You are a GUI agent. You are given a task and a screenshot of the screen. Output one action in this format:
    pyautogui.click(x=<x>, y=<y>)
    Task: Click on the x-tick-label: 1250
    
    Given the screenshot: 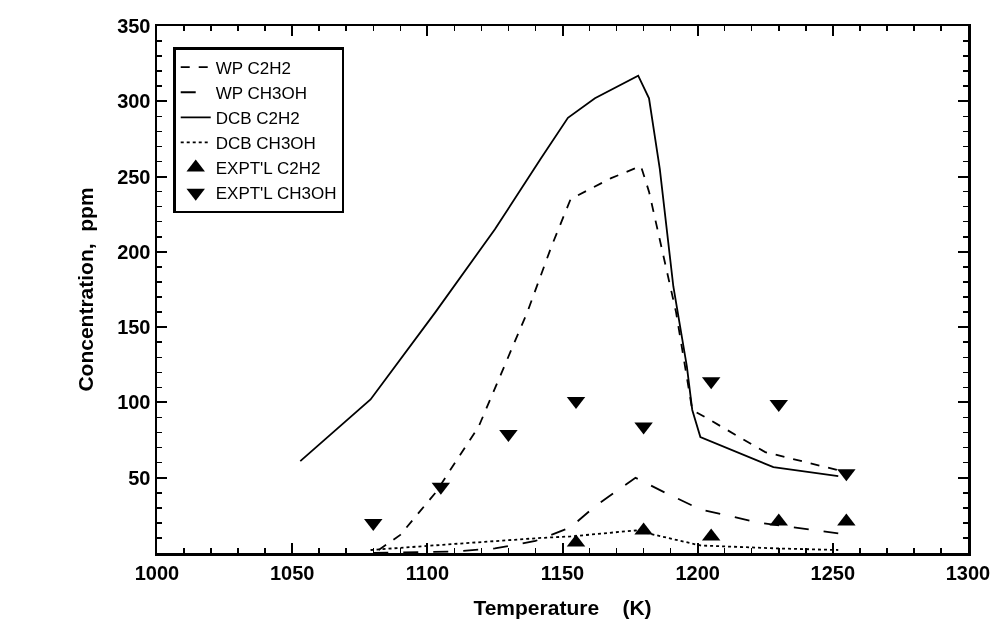 What is the action you would take?
    pyautogui.click(x=833, y=572)
    